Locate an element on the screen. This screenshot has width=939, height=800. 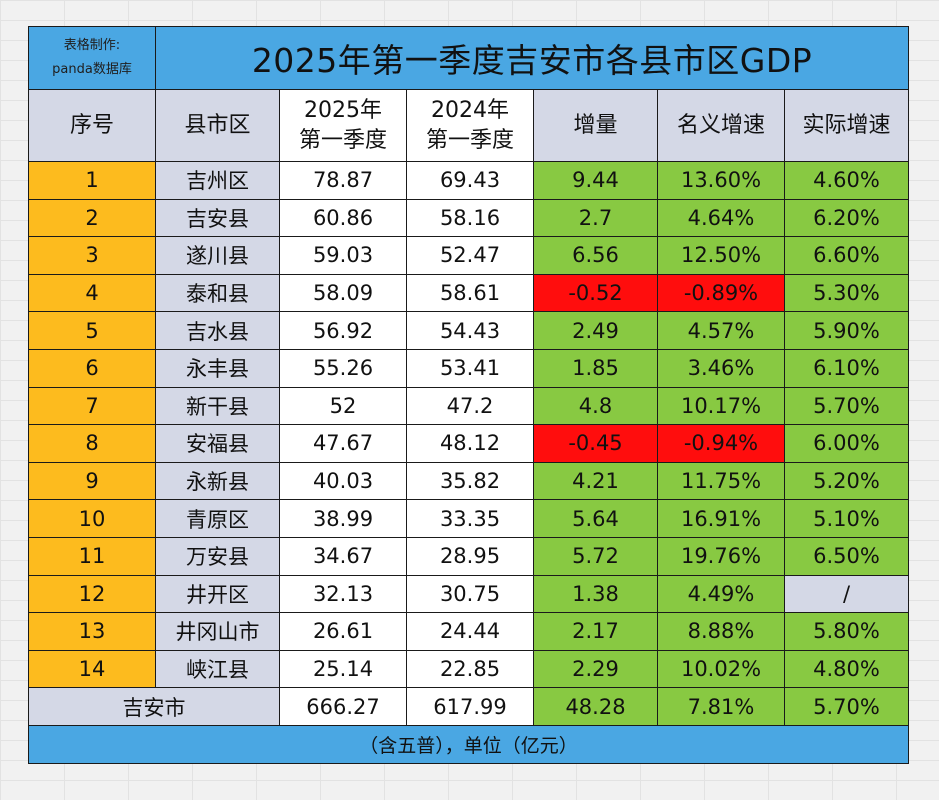
credit-line-2: panda数据库 is located at coordinates (92, 69).